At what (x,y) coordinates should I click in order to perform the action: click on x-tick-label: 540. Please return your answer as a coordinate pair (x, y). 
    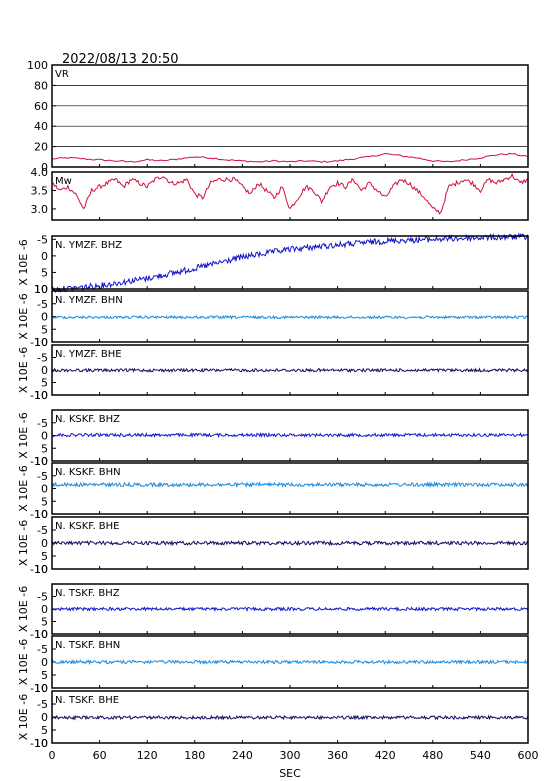
    Looking at the image, I should click on (480, 755).